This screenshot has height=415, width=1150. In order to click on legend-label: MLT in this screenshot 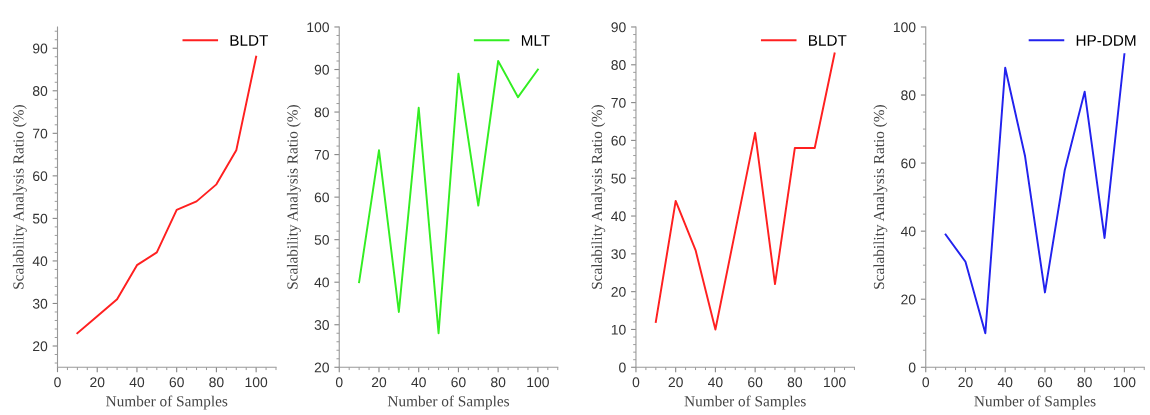, I will do `click(535, 40)`.